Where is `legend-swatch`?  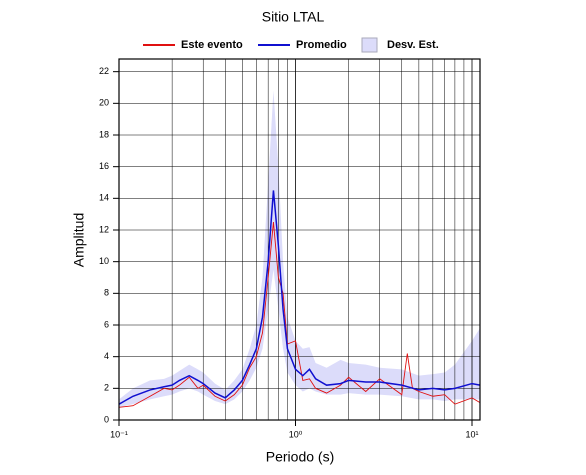 legend-swatch is located at coordinates (369, 45).